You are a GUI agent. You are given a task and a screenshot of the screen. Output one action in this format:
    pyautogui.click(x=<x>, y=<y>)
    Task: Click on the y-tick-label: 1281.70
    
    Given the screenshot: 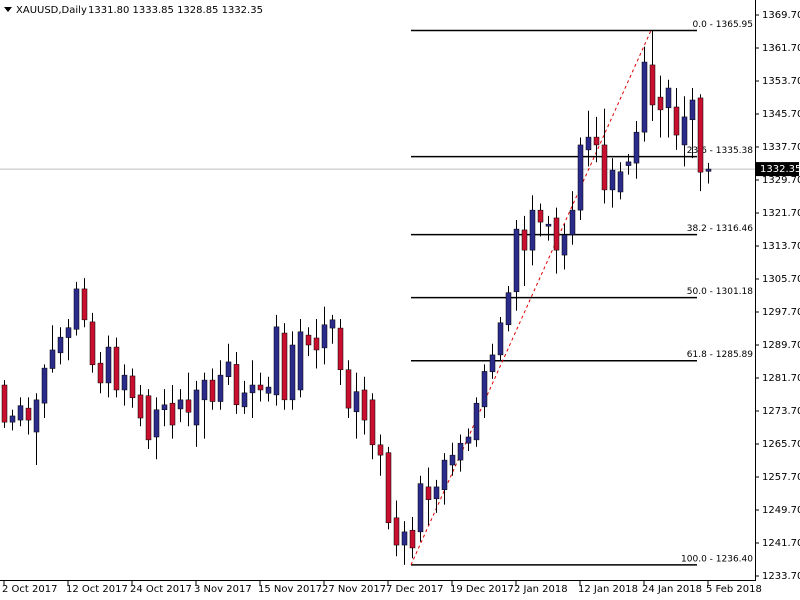 What is the action you would take?
    pyautogui.click(x=781, y=378)
    